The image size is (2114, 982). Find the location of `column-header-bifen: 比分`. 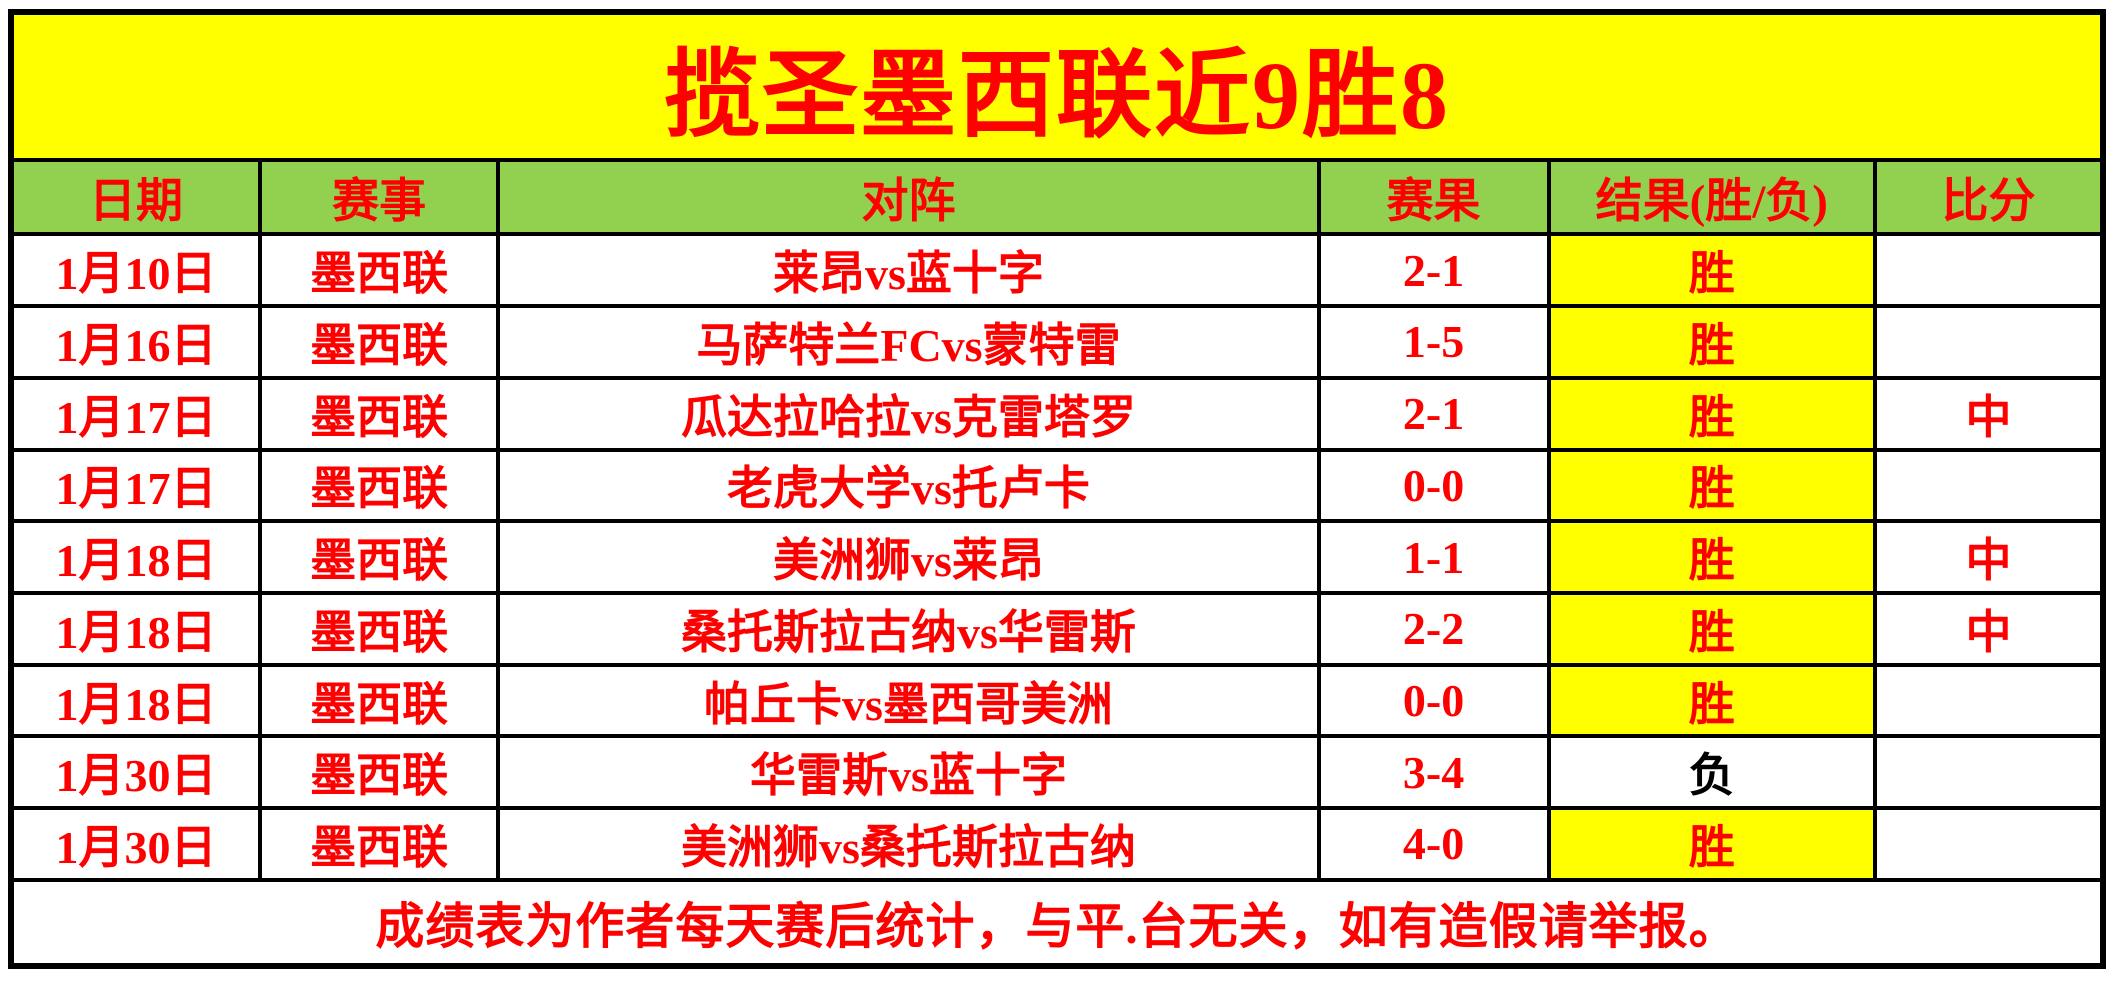

column-header-bifen: 比分 is located at coordinates (1989, 197).